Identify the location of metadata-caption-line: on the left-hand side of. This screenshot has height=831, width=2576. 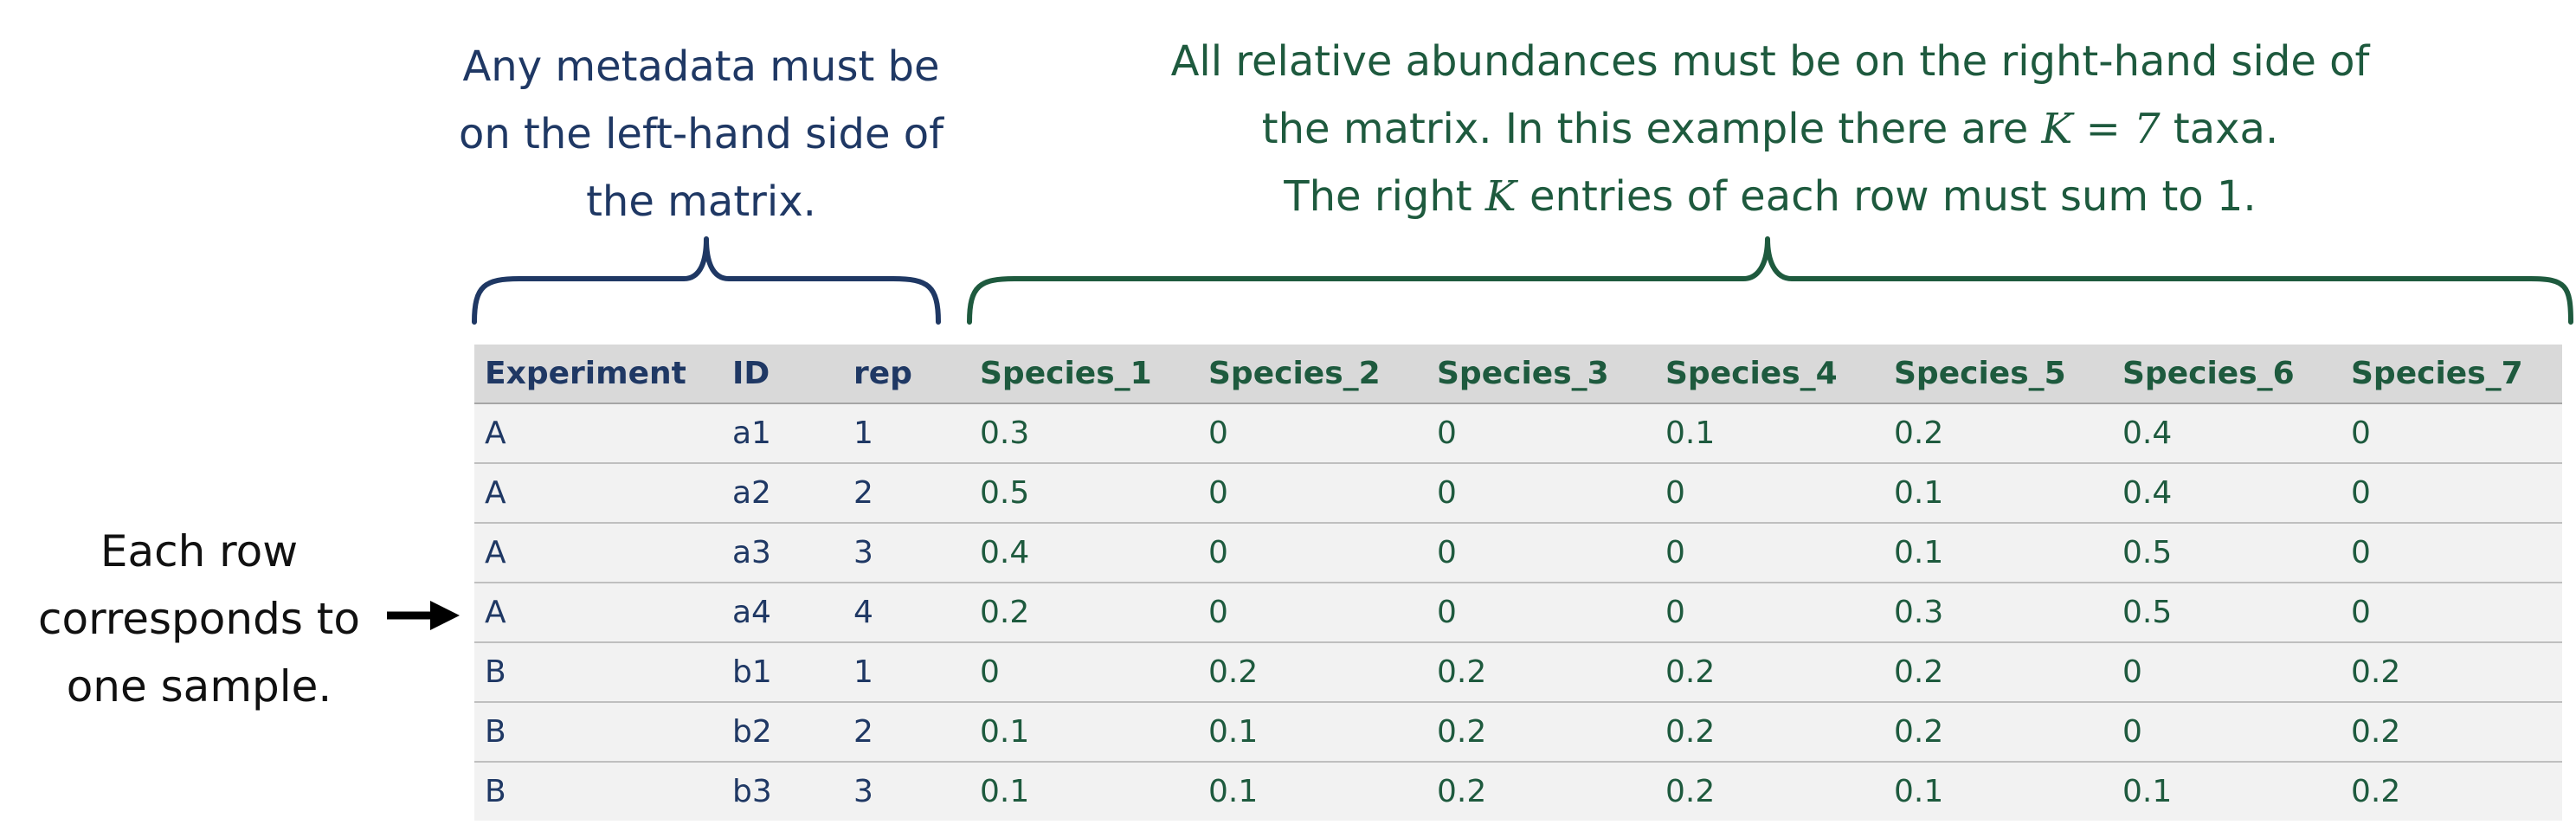
(701, 134).